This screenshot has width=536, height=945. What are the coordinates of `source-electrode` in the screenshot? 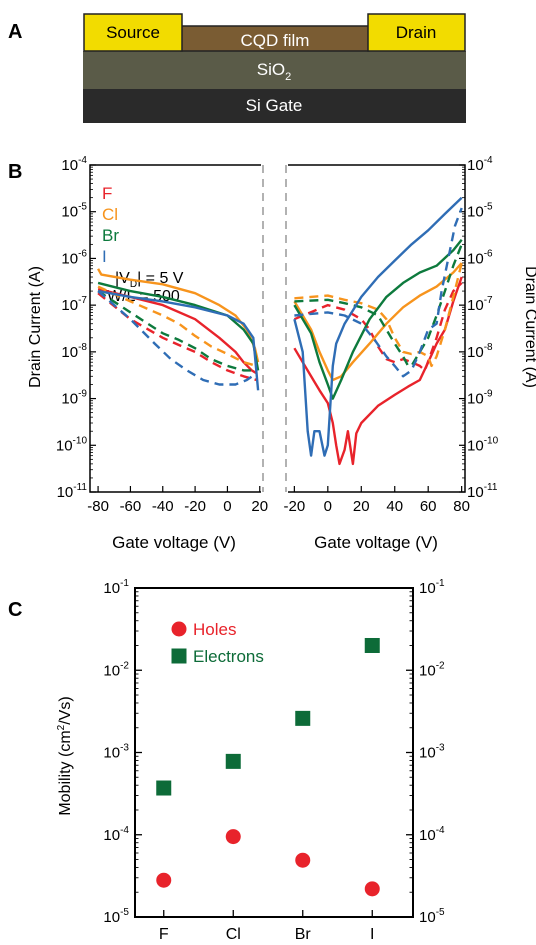 It's located at (133, 32).